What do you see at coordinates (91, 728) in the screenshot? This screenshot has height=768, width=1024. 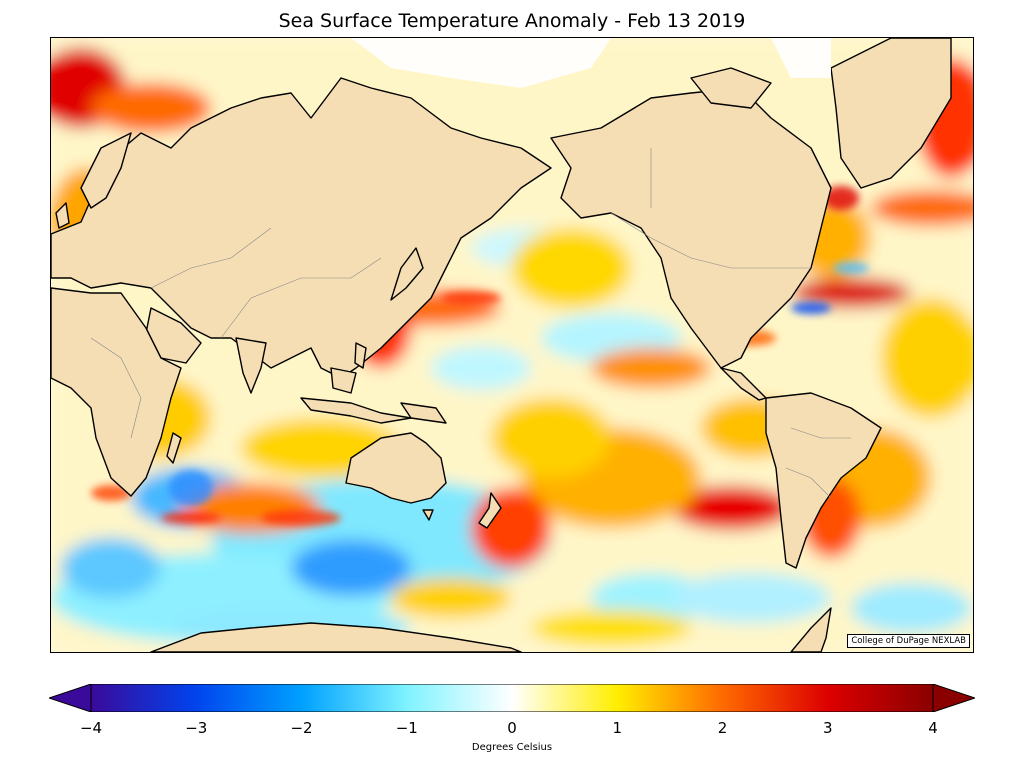 I see `colorbar-tick-label: −4` at bounding box center [91, 728].